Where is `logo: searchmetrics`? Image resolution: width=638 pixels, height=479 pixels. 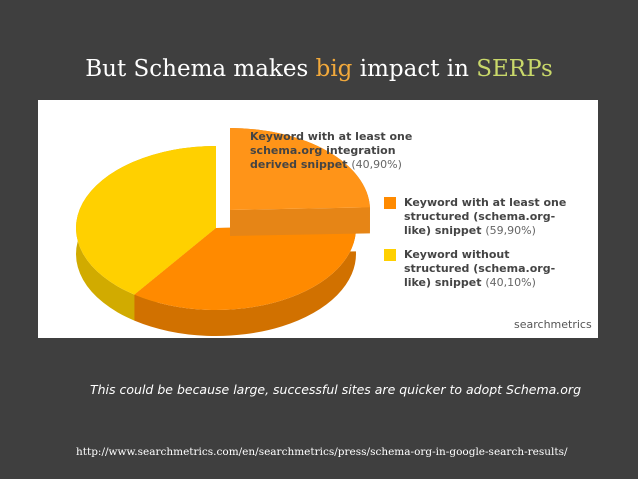 logo: searchmetrics is located at coordinates (553, 324).